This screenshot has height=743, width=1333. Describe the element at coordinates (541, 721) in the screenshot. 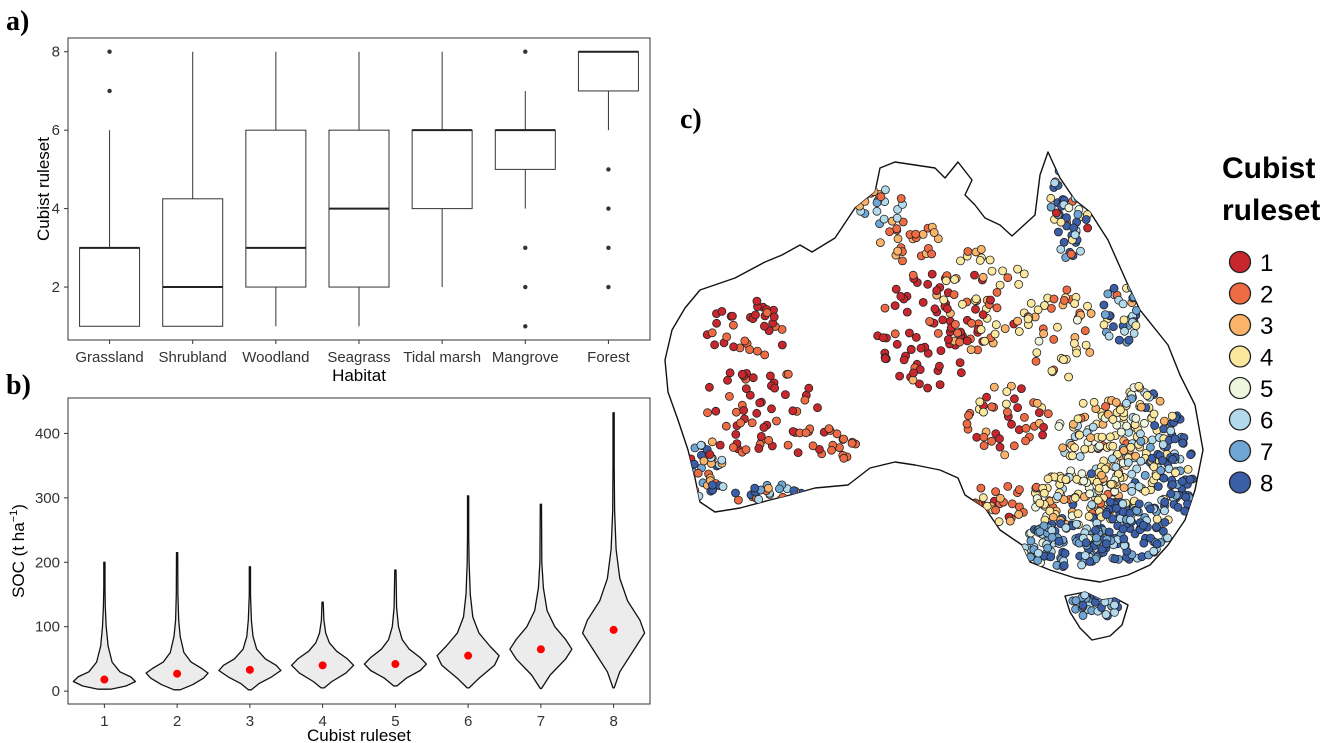

I see `violin-x-tick-label: 7` at that location.